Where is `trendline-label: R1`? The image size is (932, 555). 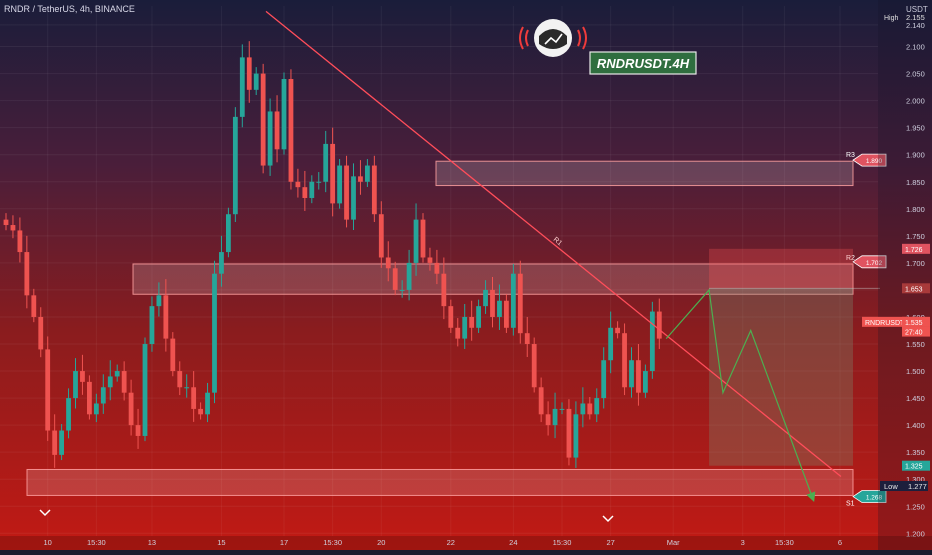
trendline-label: R1 is located at coordinates (557, 241).